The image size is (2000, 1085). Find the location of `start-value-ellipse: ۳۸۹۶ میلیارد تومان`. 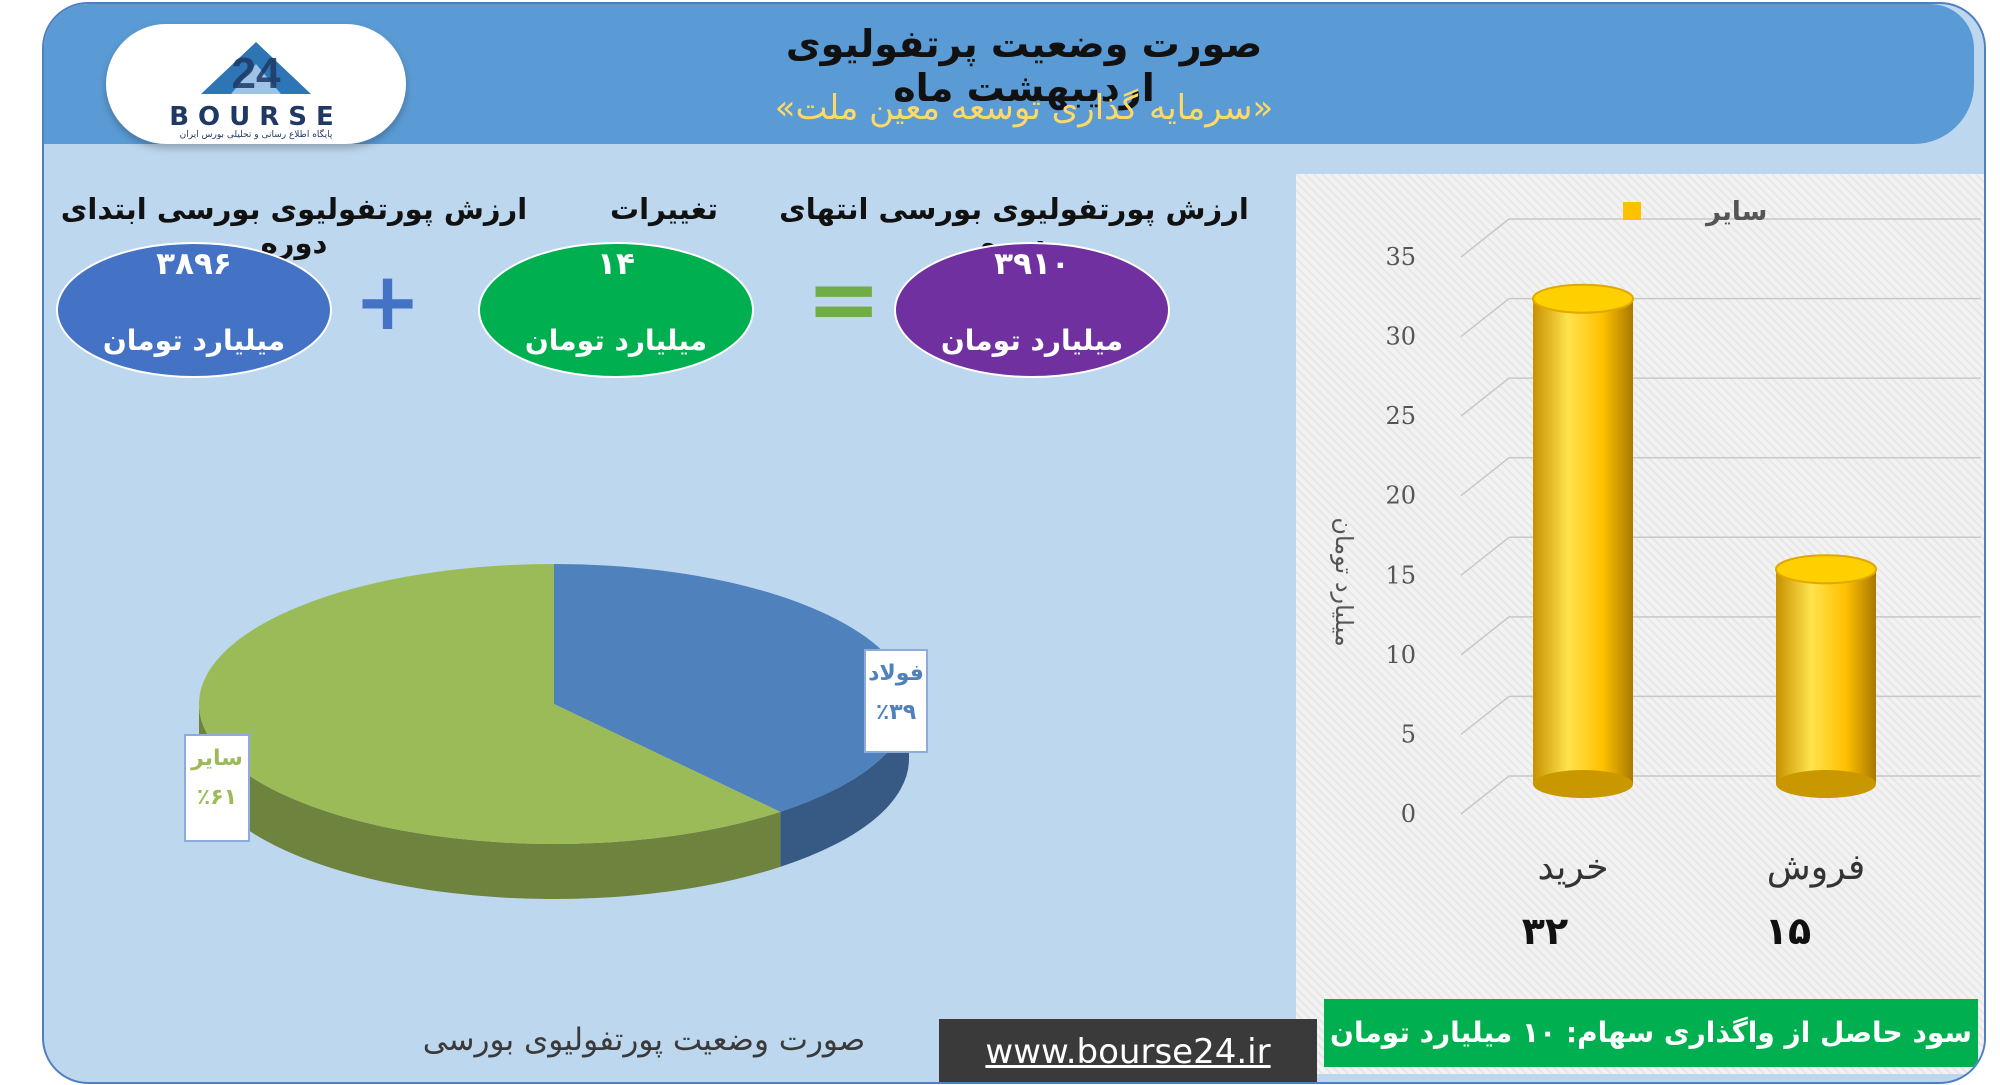

start-value-ellipse: ۳۸۹۶ میلیارد تومان is located at coordinates (194, 310).